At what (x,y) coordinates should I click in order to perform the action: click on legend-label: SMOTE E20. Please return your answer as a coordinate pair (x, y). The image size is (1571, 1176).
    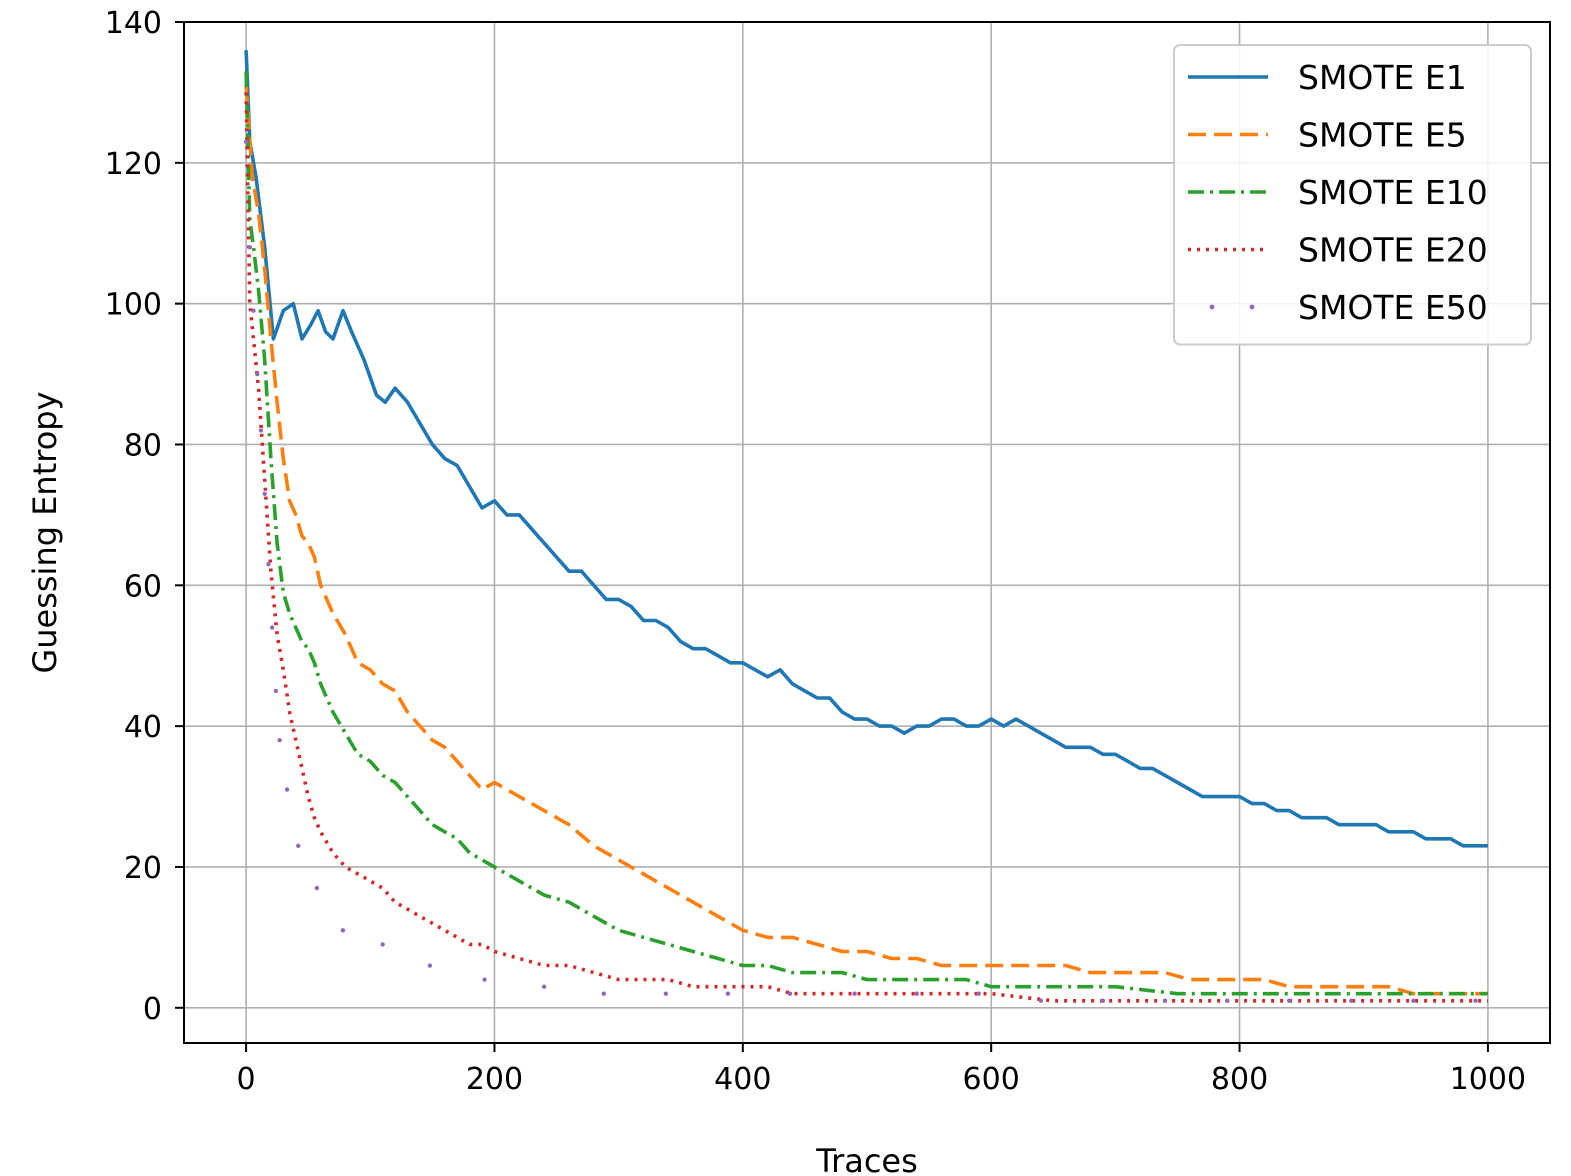
    Looking at the image, I should click on (1393, 250).